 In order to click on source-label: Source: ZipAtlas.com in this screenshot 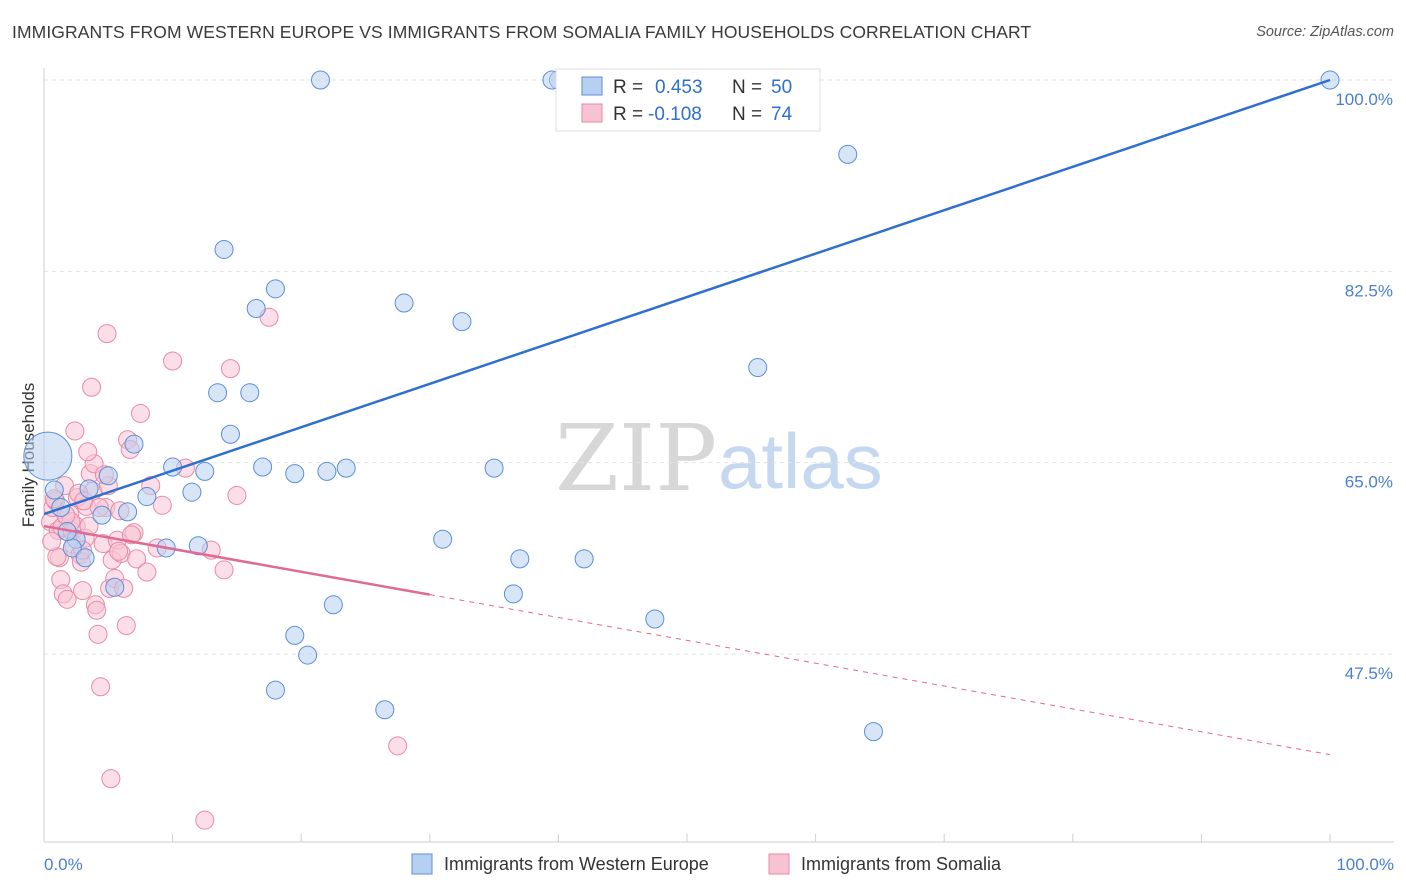, I will do `click(1325, 32)`.